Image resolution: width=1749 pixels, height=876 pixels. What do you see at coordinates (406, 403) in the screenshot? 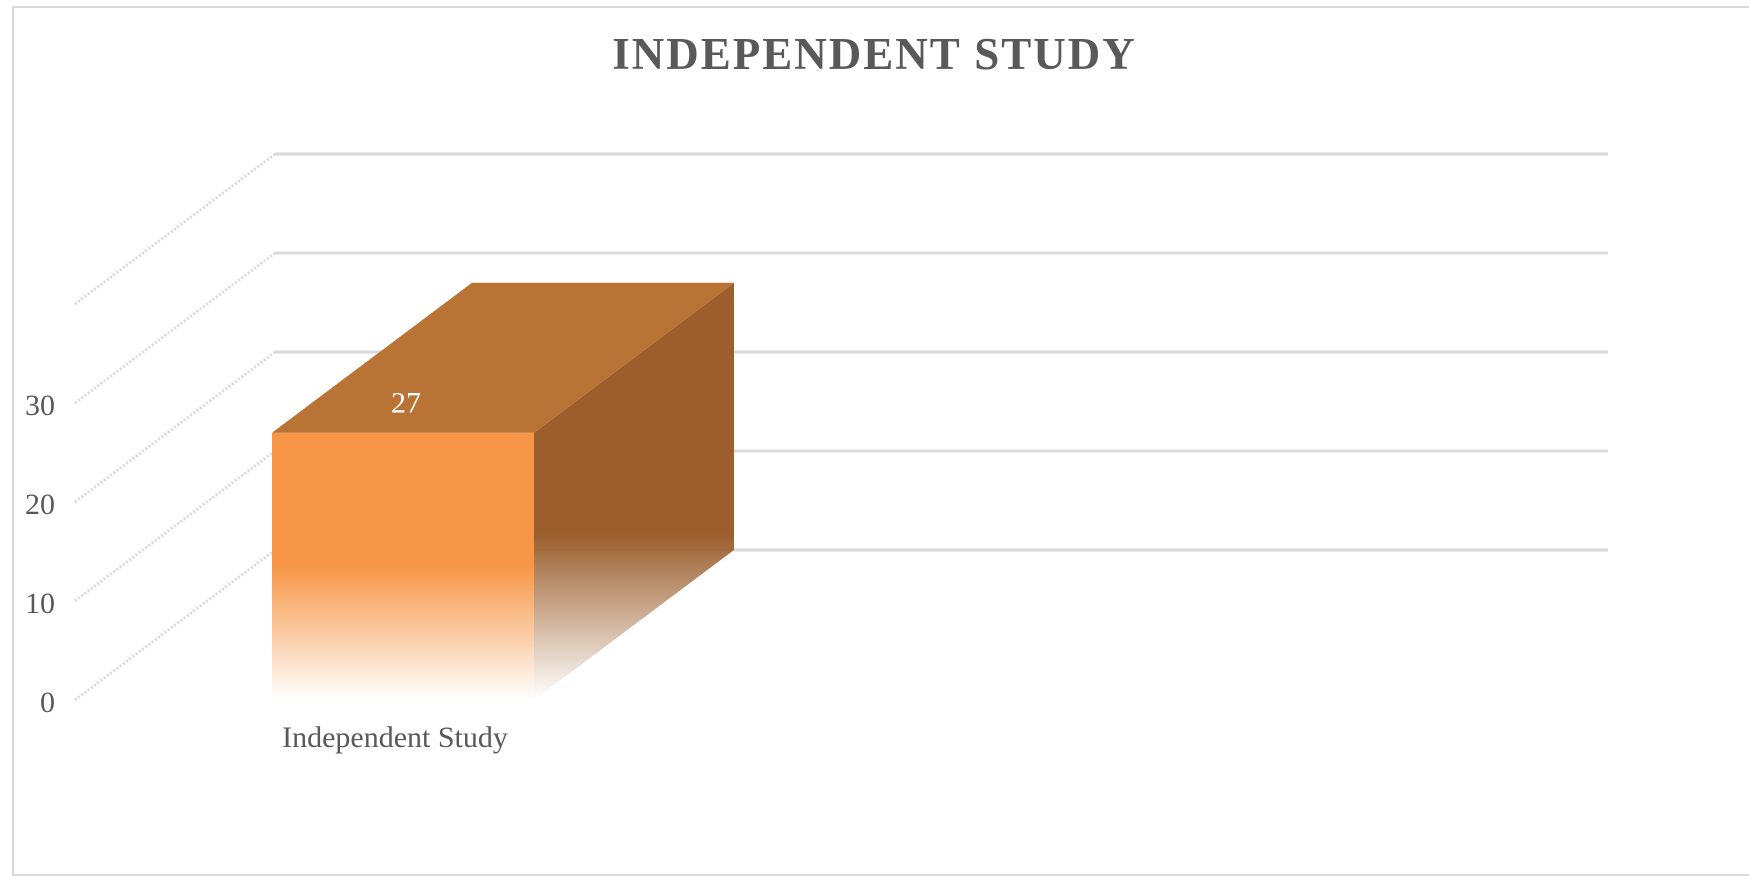
I see `data-label: 27` at bounding box center [406, 403].